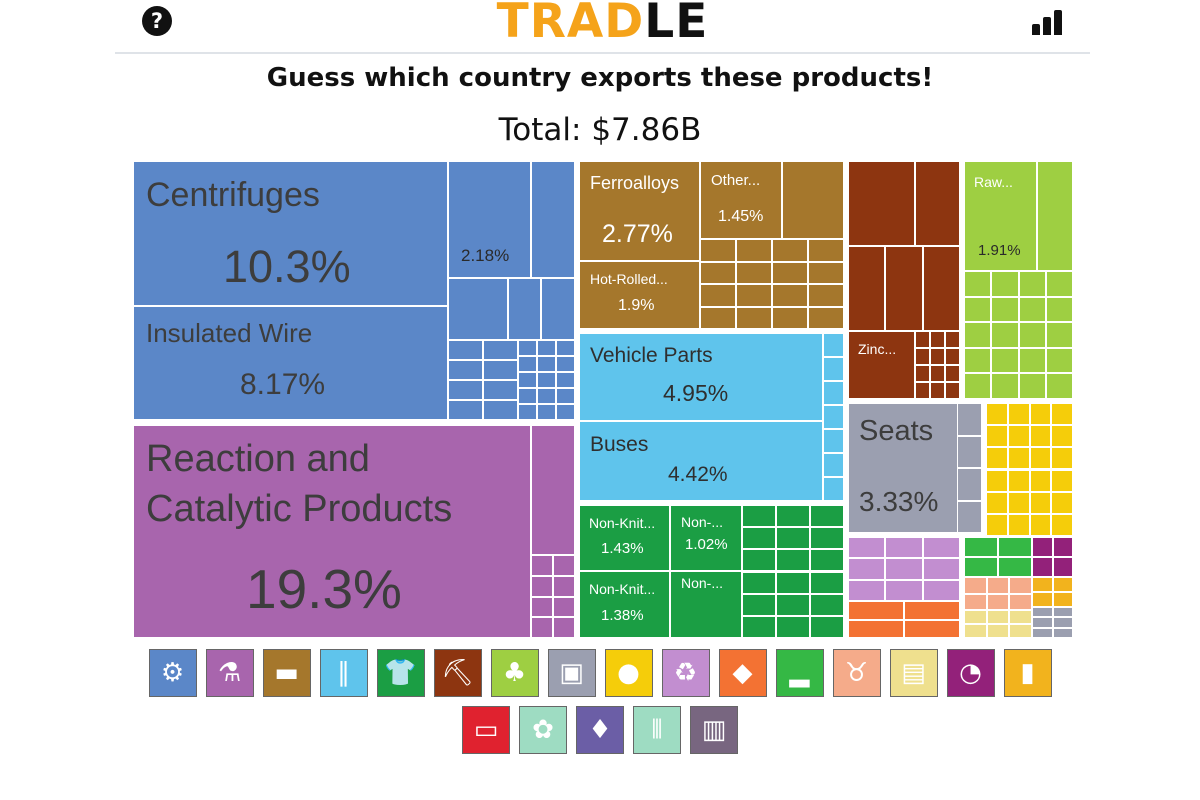  I want to click on bottle-icon: ▮, so click(1027, 673).